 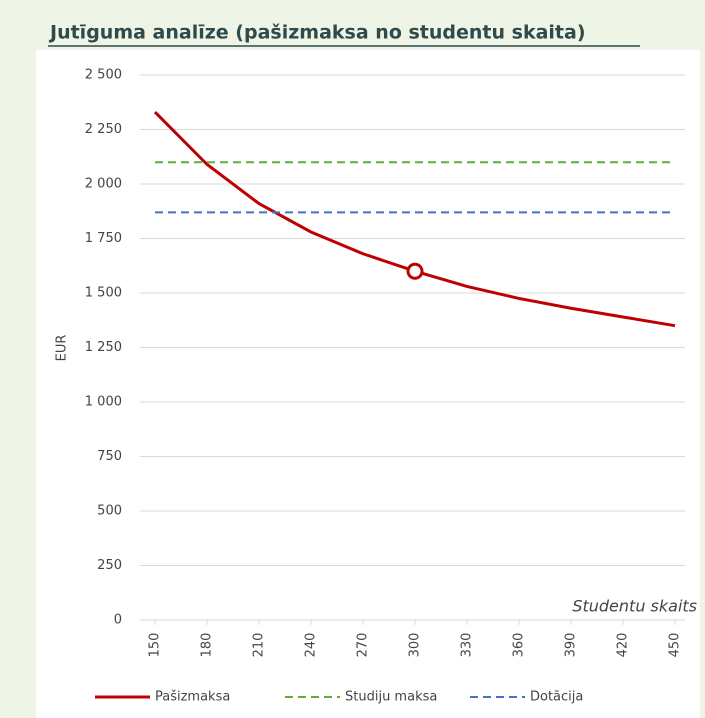 What do you see at coordinates (109, 456) in the screenshot?
I see `y-tick-label: 750` at bounding box center [109, 456].